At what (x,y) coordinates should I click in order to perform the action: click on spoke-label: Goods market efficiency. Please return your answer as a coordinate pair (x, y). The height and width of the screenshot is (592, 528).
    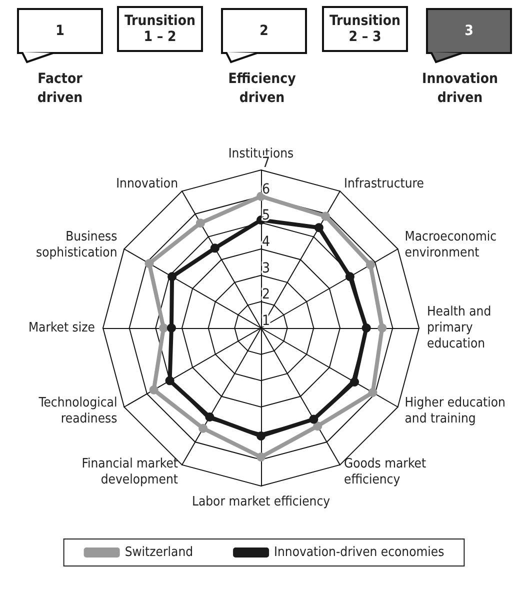
    Looking at the image, I should click on (385, 472).